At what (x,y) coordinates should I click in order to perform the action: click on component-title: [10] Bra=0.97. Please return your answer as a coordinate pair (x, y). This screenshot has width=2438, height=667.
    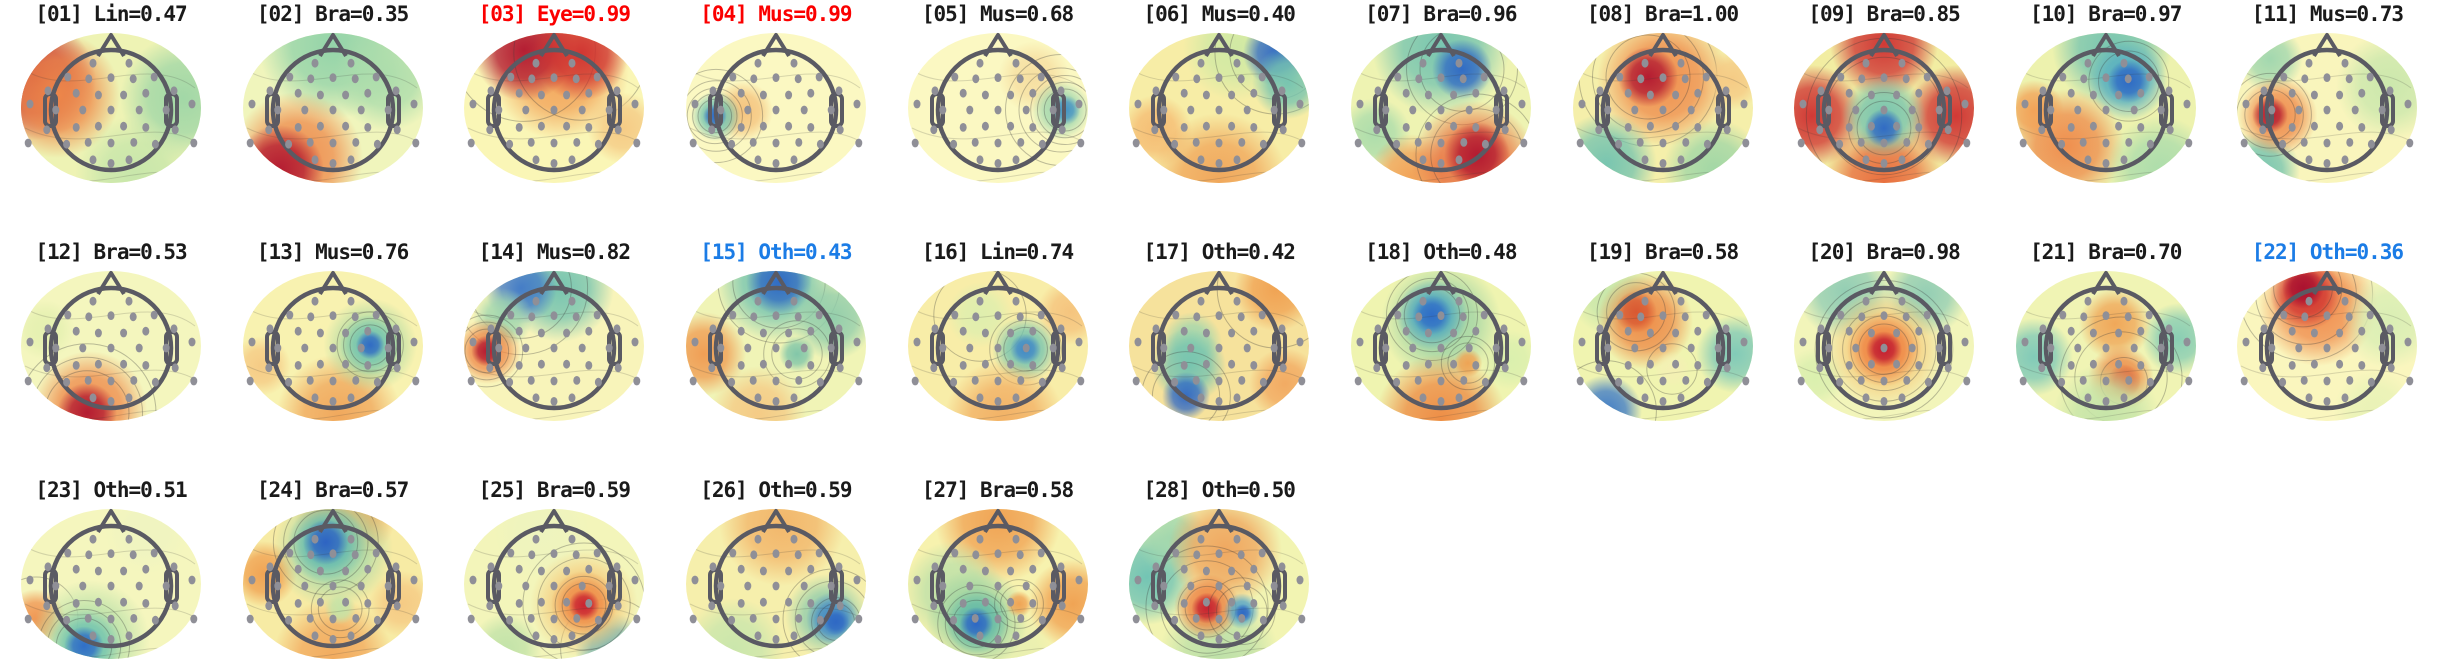
    Looking at the image, I should click on (2106, 14).